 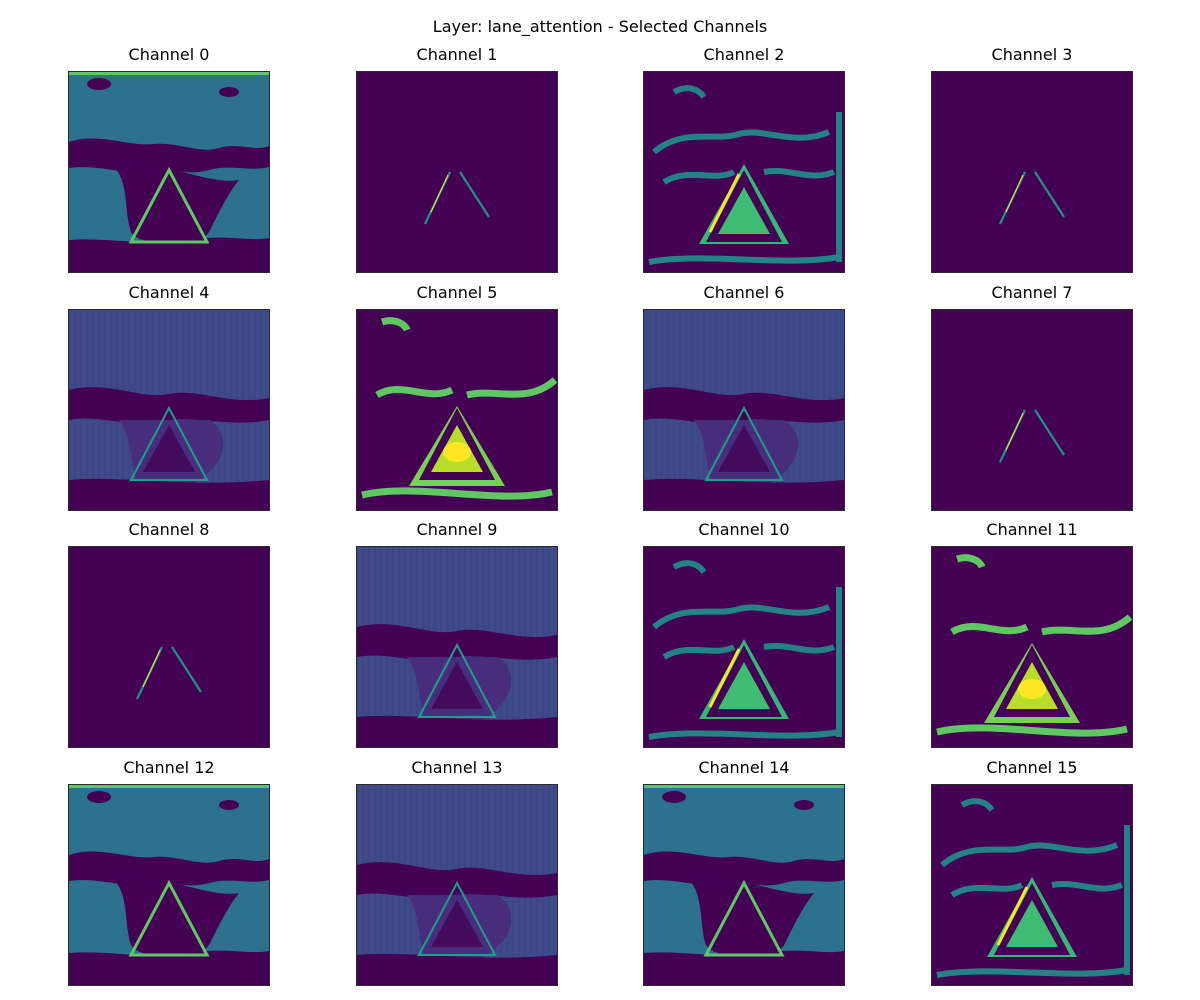 What do you see at coordinates (1032, 55) in the screenshot?
I see `channel-title: Channel 3` at bounding box center [1032, 55].